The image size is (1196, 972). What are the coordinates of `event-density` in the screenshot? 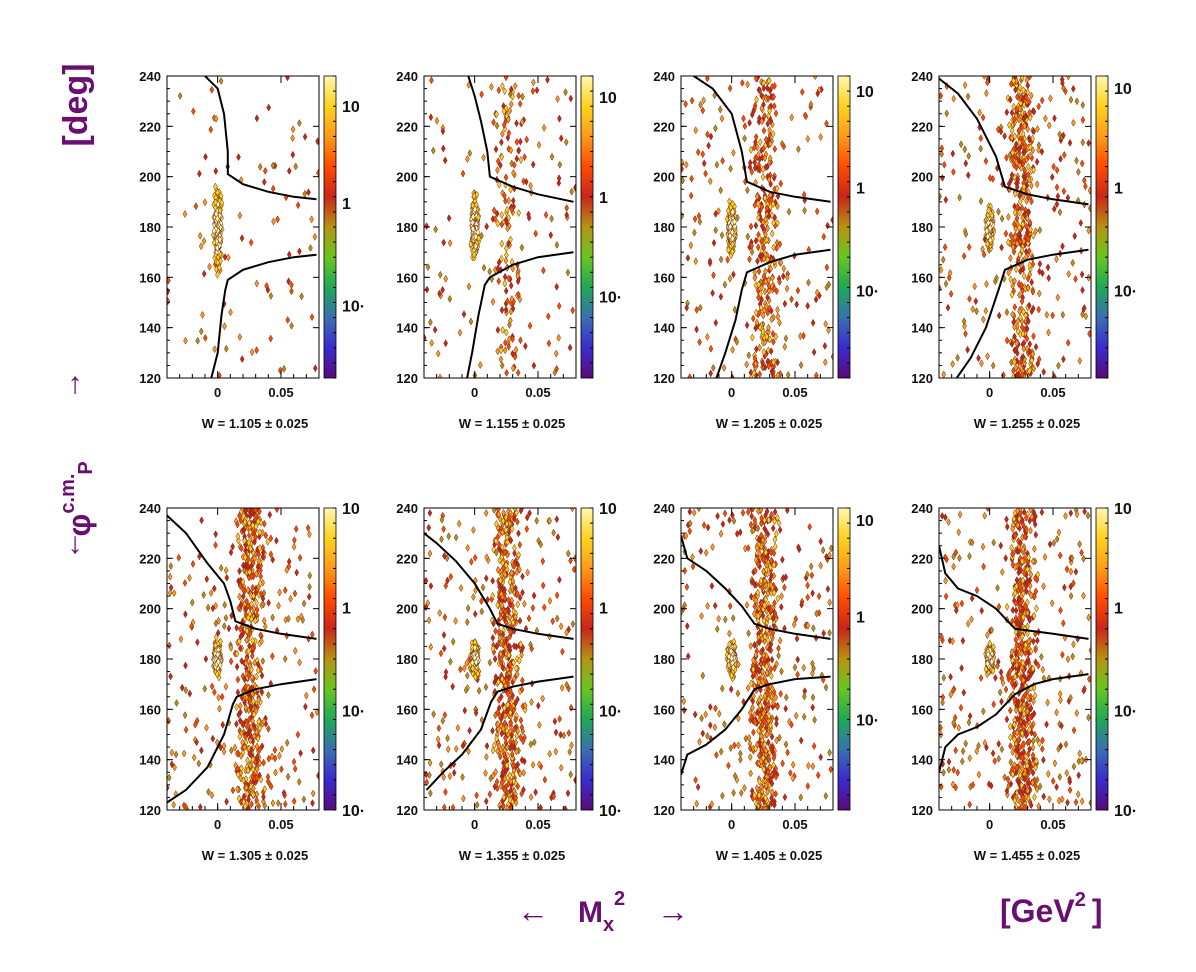 It's located at (500, 659).